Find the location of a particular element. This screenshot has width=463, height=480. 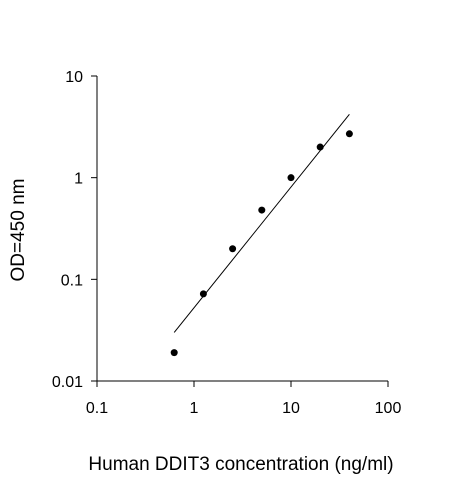

y-axis-title: OD=450 nm is located at coordinates (18, 230).